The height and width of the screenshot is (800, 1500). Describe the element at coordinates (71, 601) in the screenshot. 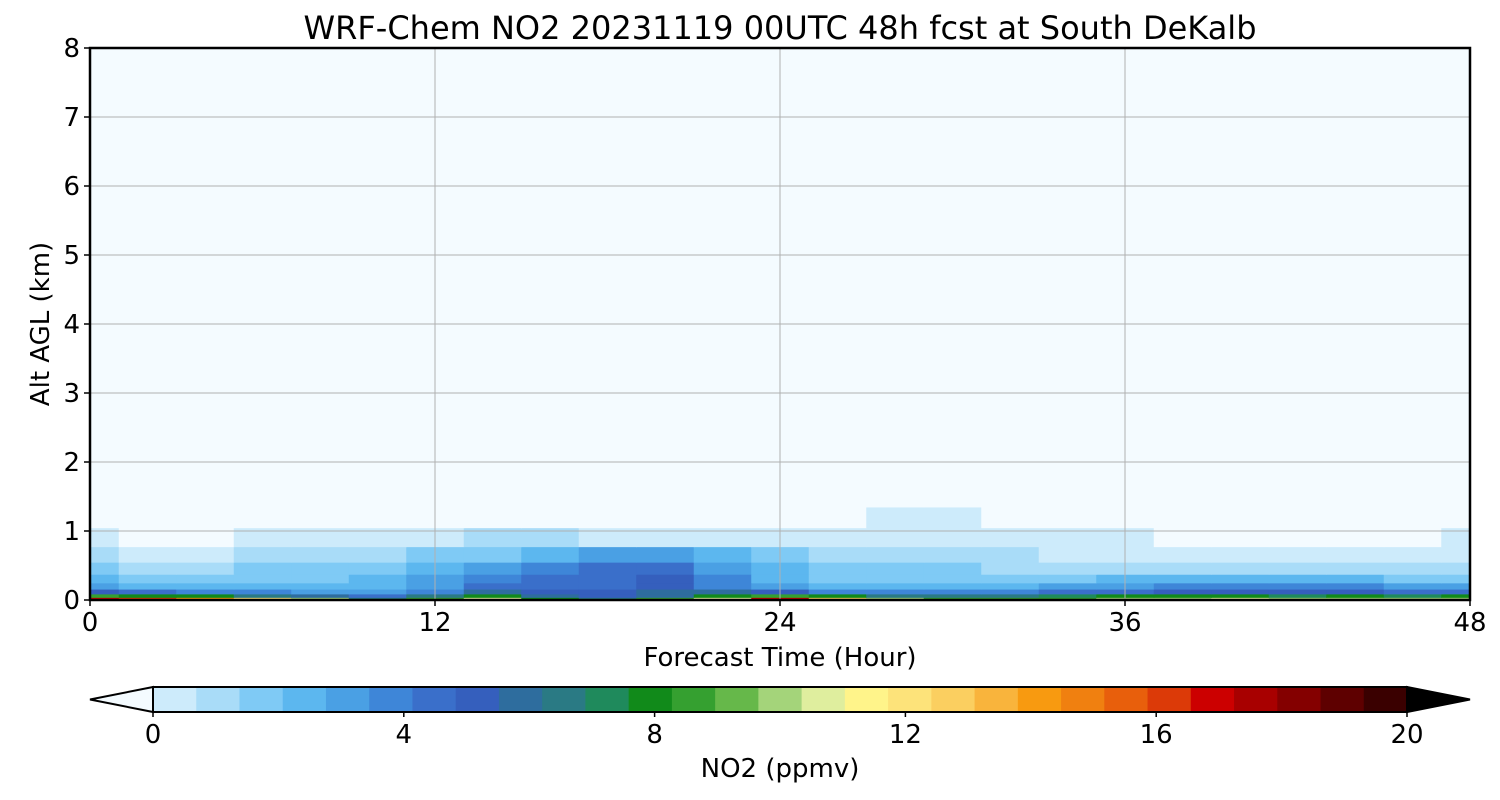

I see `y-tick-label: 0` at that location.